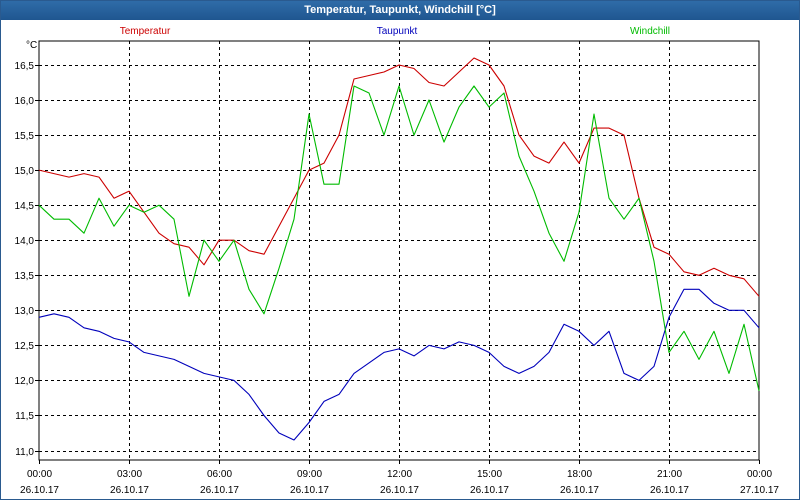 This screenshot has height=500, width=800. Describe the element at coordinates (129, 474) in the screenshot. I see `x-tick-time: 03:00` at that location.